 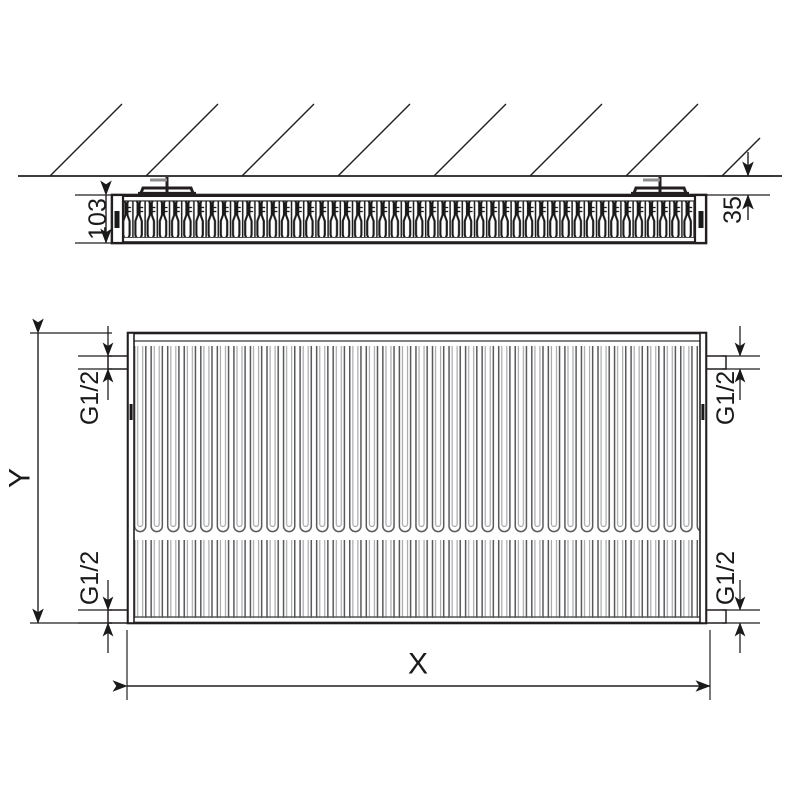 I want to click on dimension-height-Y: Y, so click(x=58, y=471).